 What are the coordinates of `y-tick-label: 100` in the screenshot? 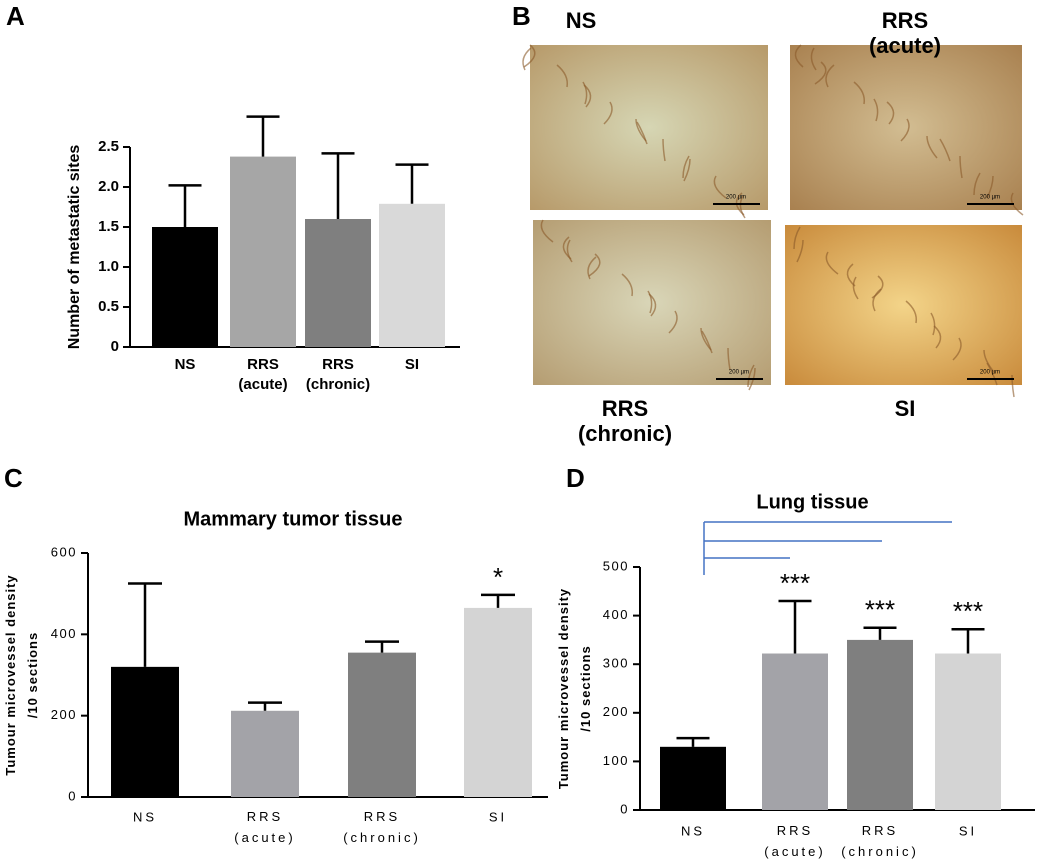 It's located at (616, 760).